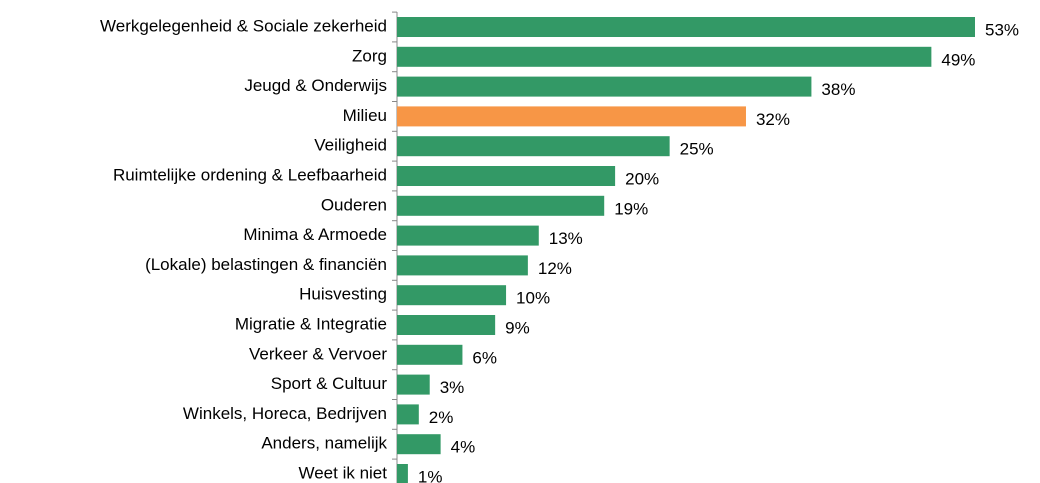 This screenshot has height=483, width=1040. What do you see at coordinates (642, 178) in the screenshot?
I see `value-label: 20%` at bounding box center [642, 178].